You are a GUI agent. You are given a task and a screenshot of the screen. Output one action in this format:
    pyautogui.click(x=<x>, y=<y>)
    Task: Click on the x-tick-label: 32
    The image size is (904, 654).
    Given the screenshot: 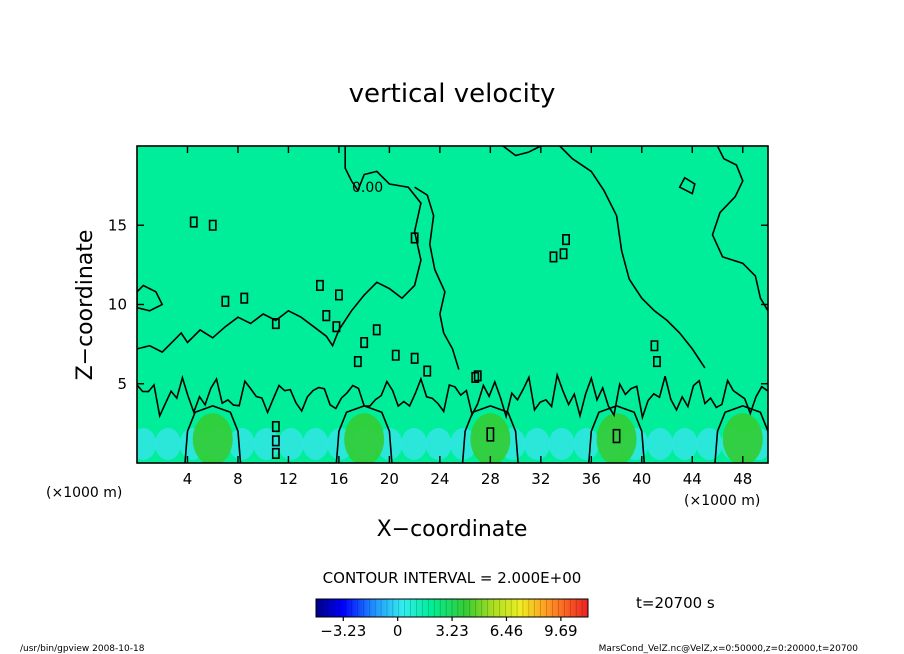 What is the action you would take?
    pyautogui.click(x=540, y=479)
    